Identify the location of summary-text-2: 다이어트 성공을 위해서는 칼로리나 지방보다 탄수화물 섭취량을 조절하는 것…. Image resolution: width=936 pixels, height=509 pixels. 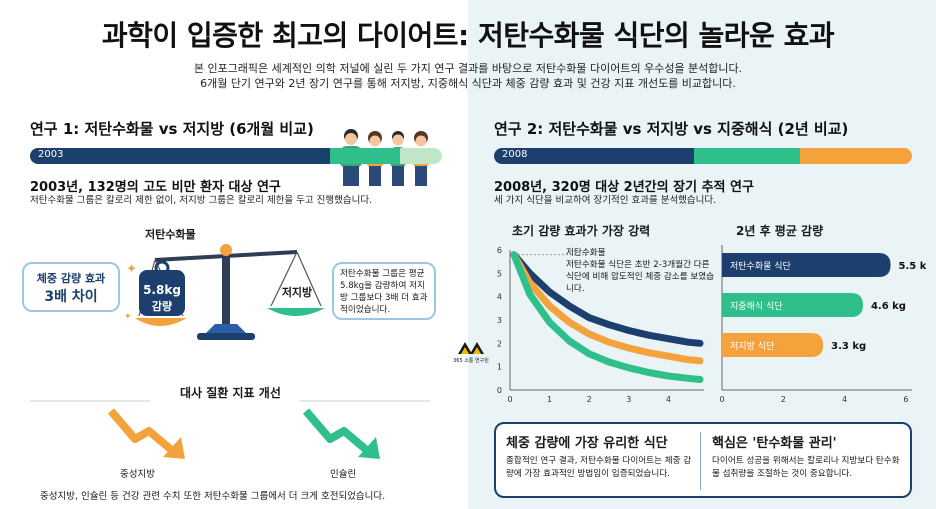
(806, 467).